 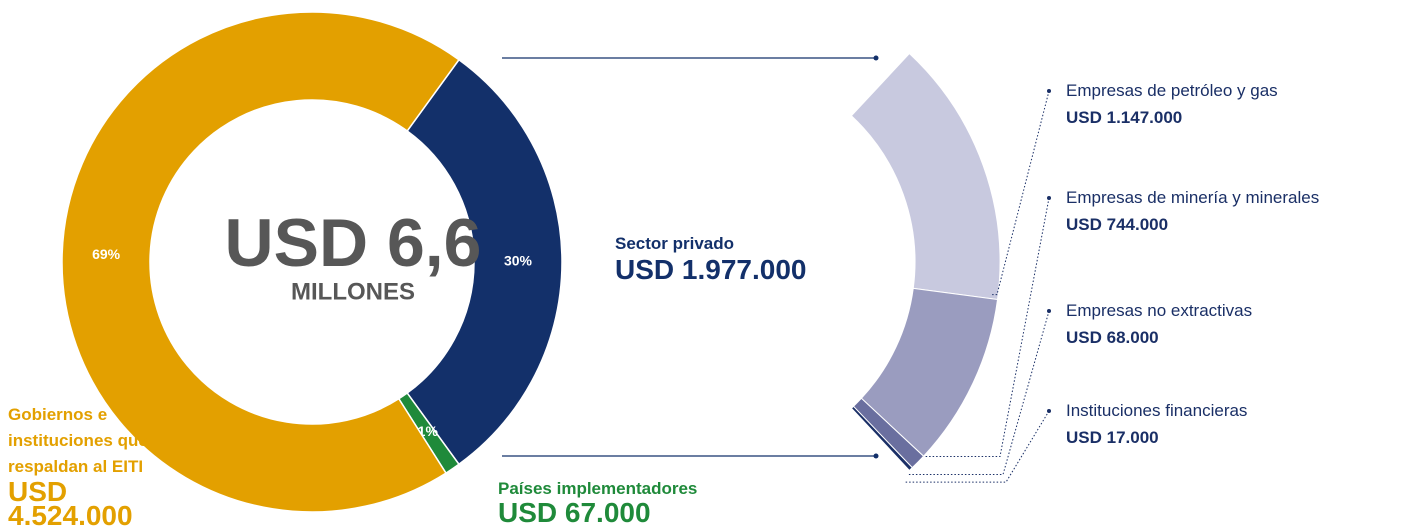 I want to click on center-title: USD 6,6, so click(x=353, y=243).